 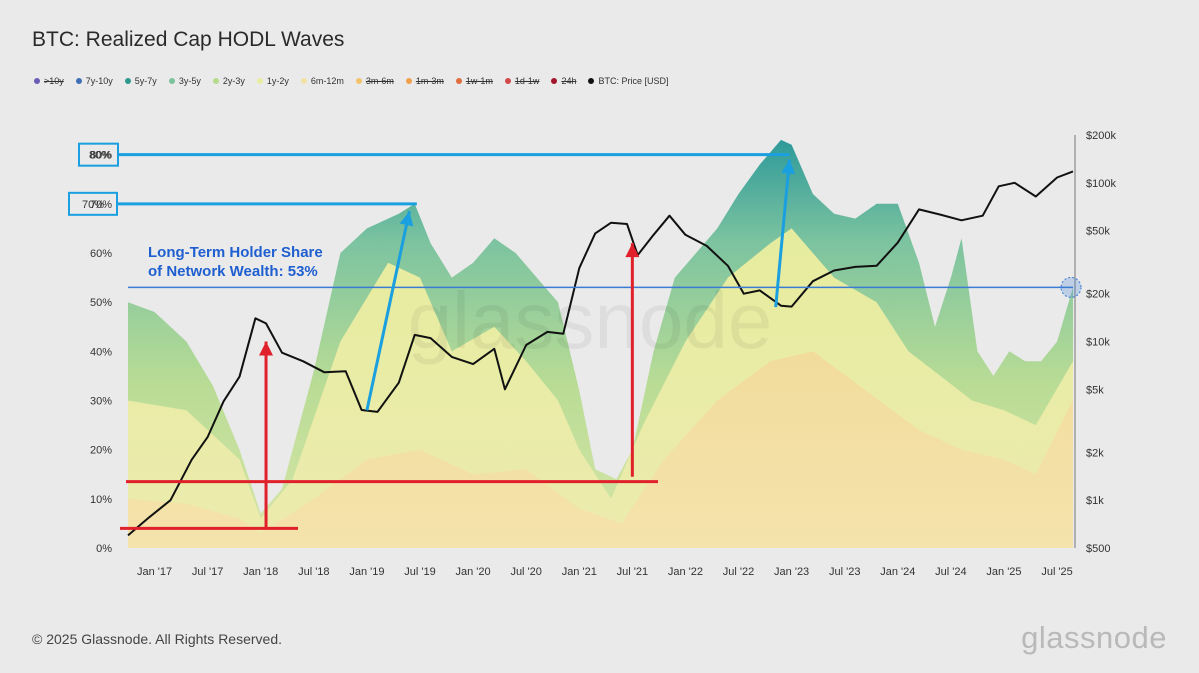 I want to click on x-tick: Jul '25, so click(x=1056, y=572).